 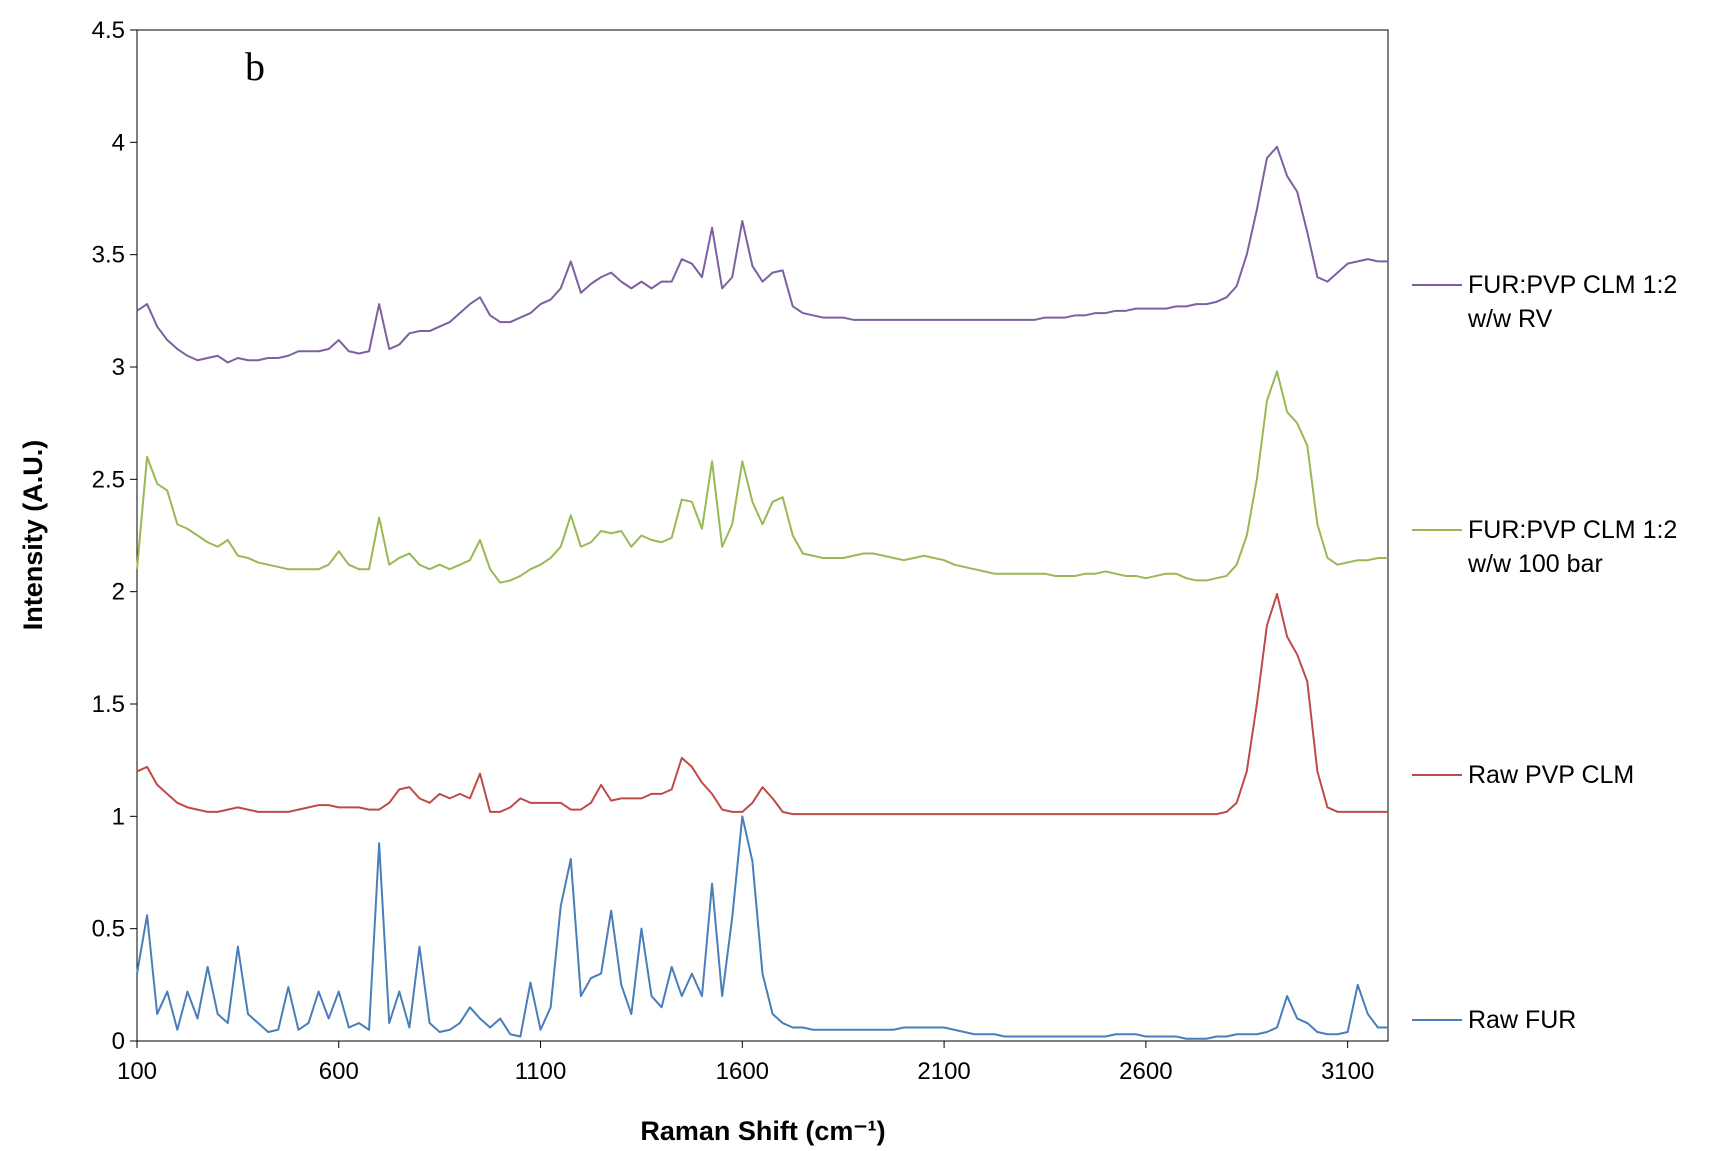 What do you see at coordinates (118, 142) in the screenshot?
I see `y-tick-label: 4` at bounding box center [118, 142].